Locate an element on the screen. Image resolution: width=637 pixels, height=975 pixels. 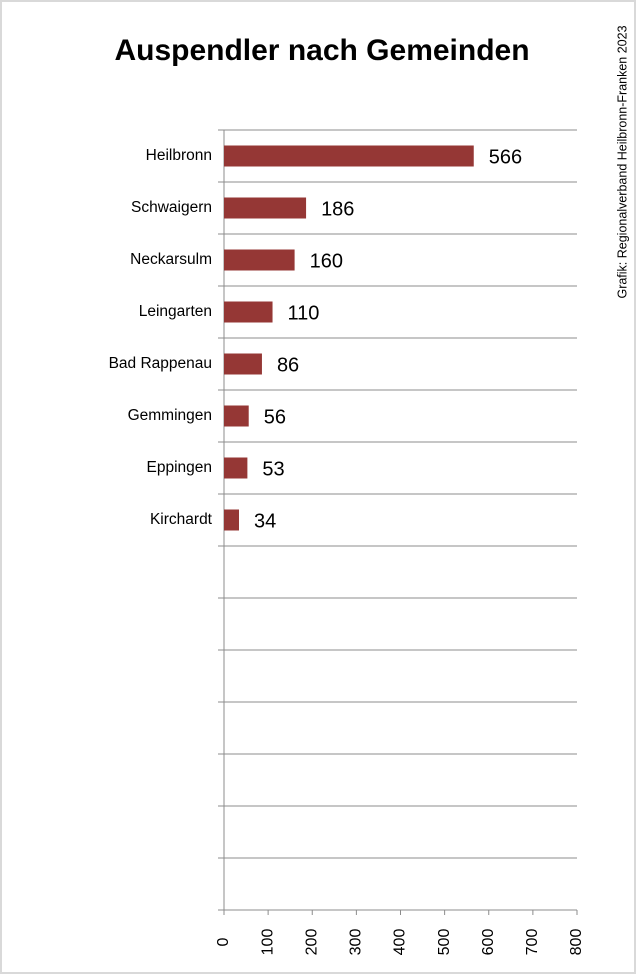
y-tick-label: Heilbronn is located at coordinates (179, 155).